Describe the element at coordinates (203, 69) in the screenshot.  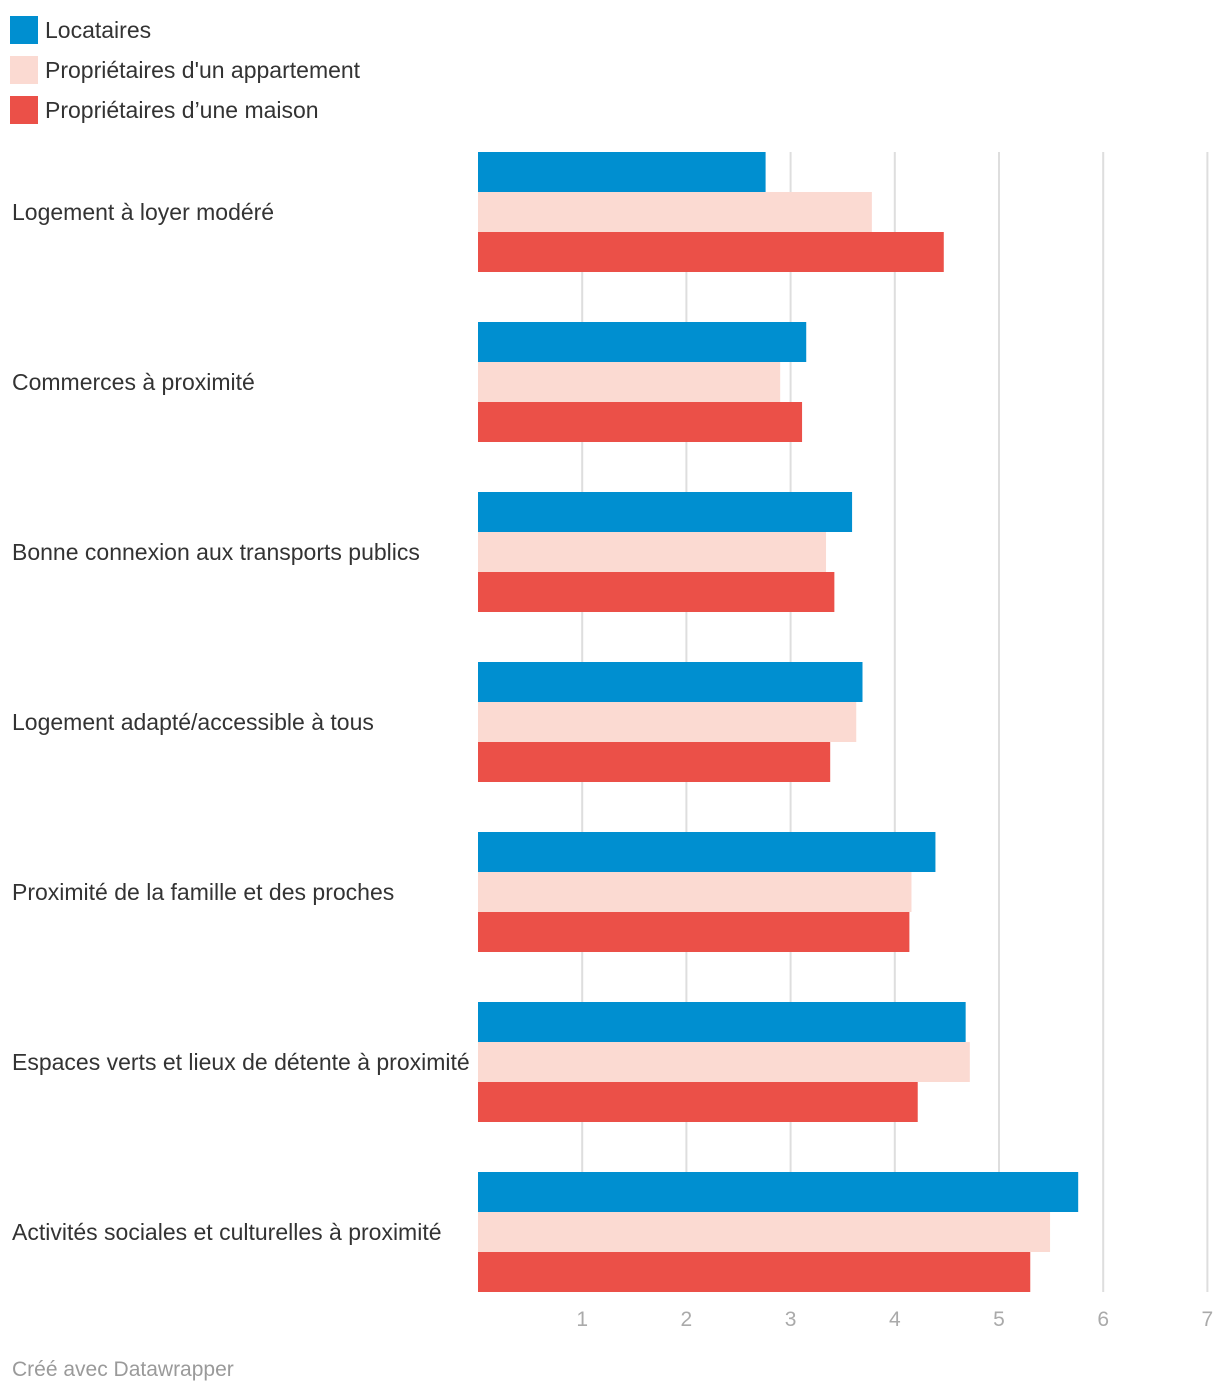
I see `legend-label-proprietaires-appartement: Propriétaires d'un appartement` at that location.